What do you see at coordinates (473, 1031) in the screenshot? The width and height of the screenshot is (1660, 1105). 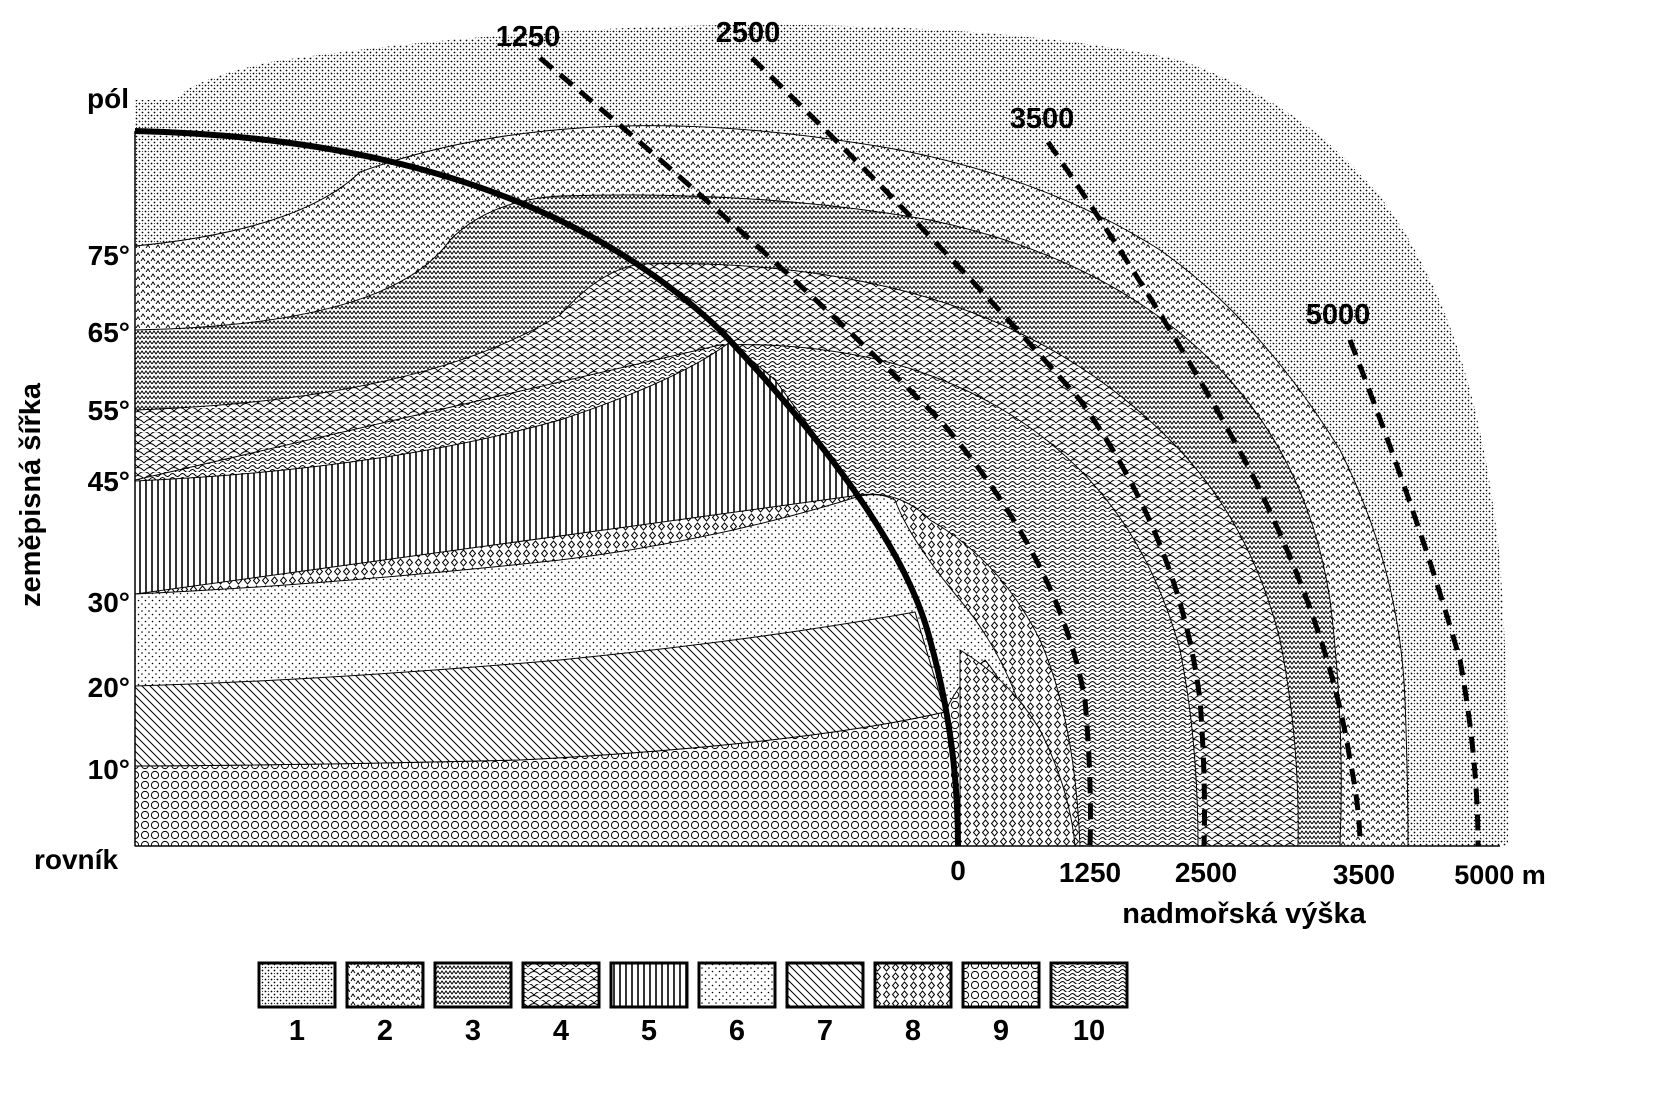 I see `legend-label-3: 3` at bounding box center [473, 1031].